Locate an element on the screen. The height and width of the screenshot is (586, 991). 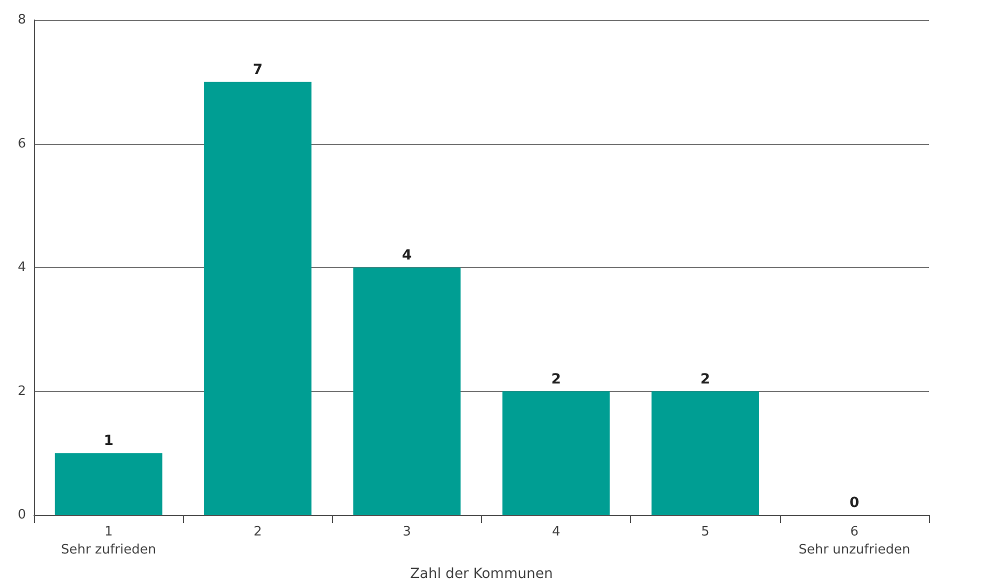
x-tick-label: 4 is located at coordinates (556, 532).